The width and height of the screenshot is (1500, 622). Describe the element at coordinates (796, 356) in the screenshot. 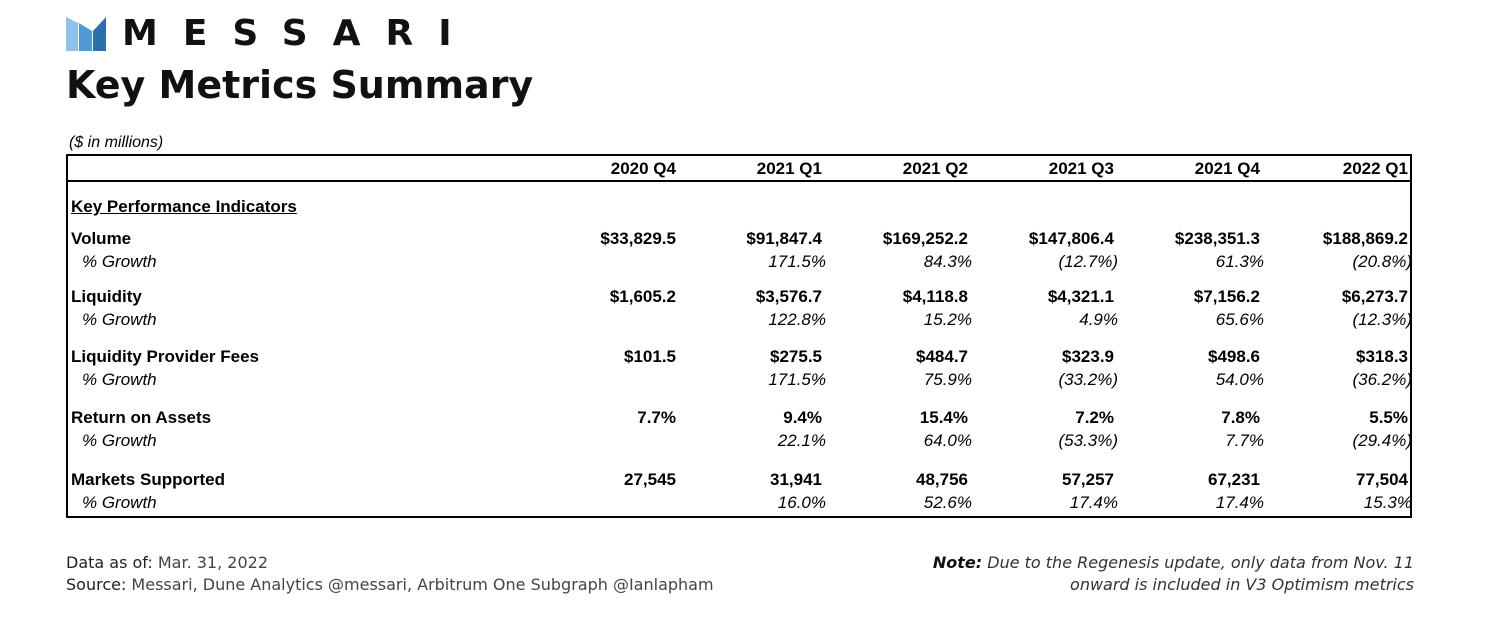

I see `metric-value: $275.5` at that location.